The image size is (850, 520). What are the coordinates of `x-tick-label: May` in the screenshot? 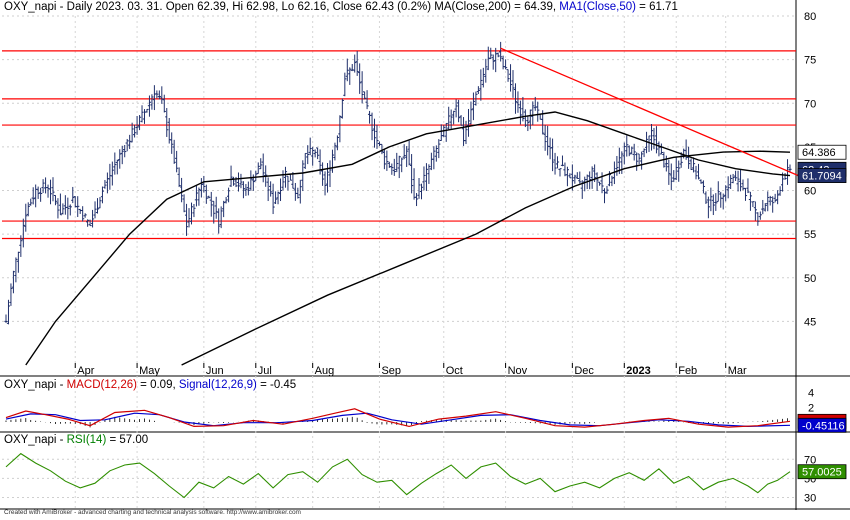 It's located at (149, 371).